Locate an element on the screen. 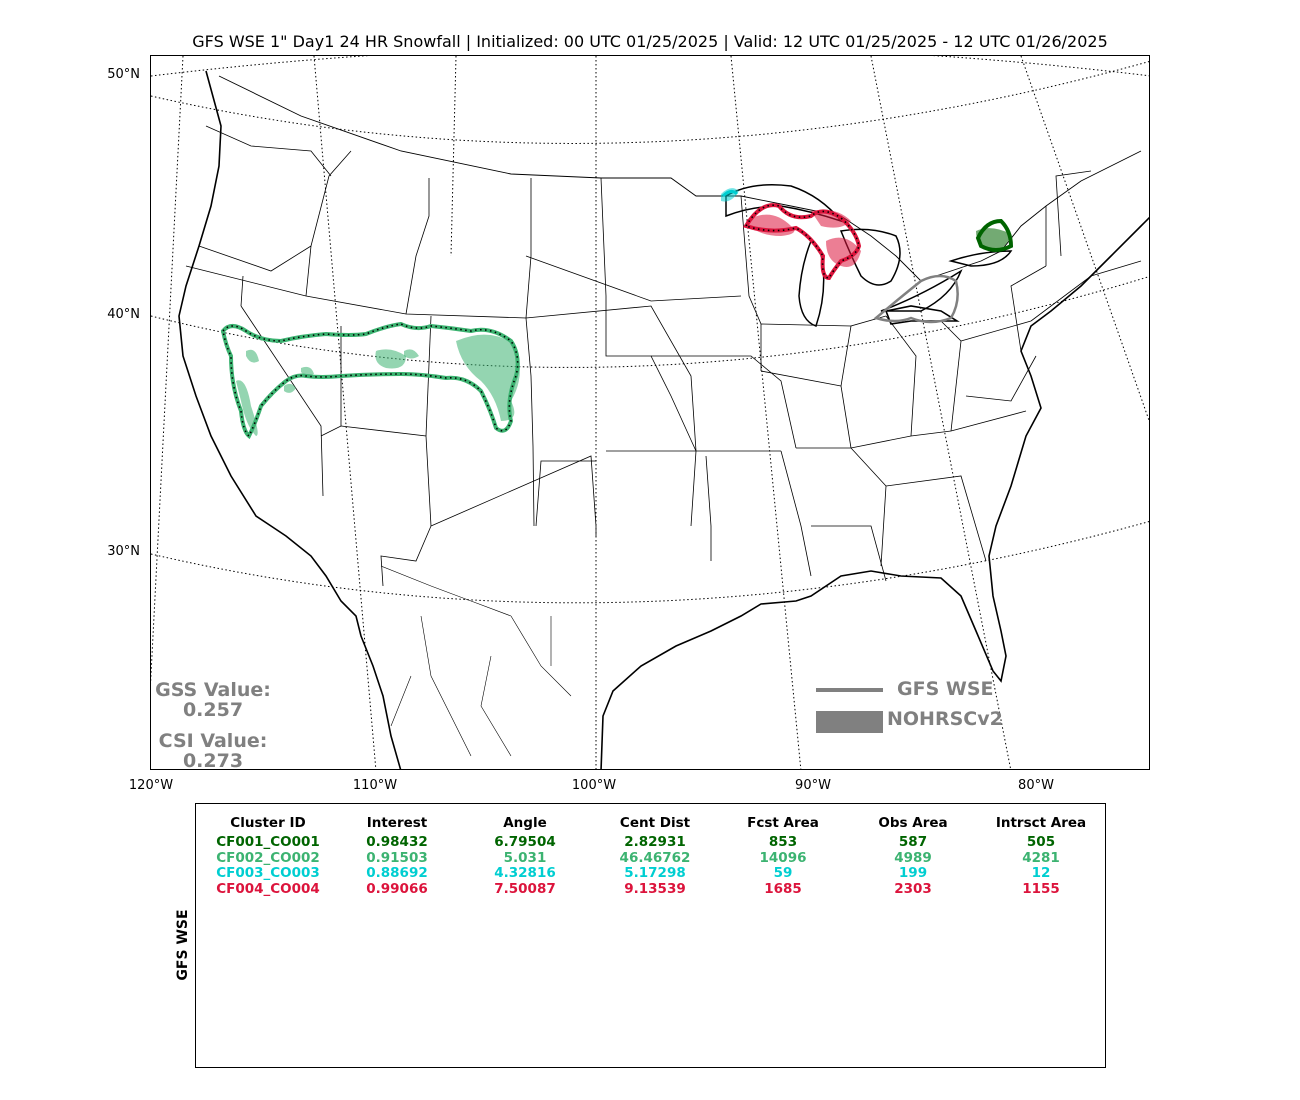 This screenshot has width=1300, height=1100. table-side-label: GFS WSE is located at coordinates (183, 945).